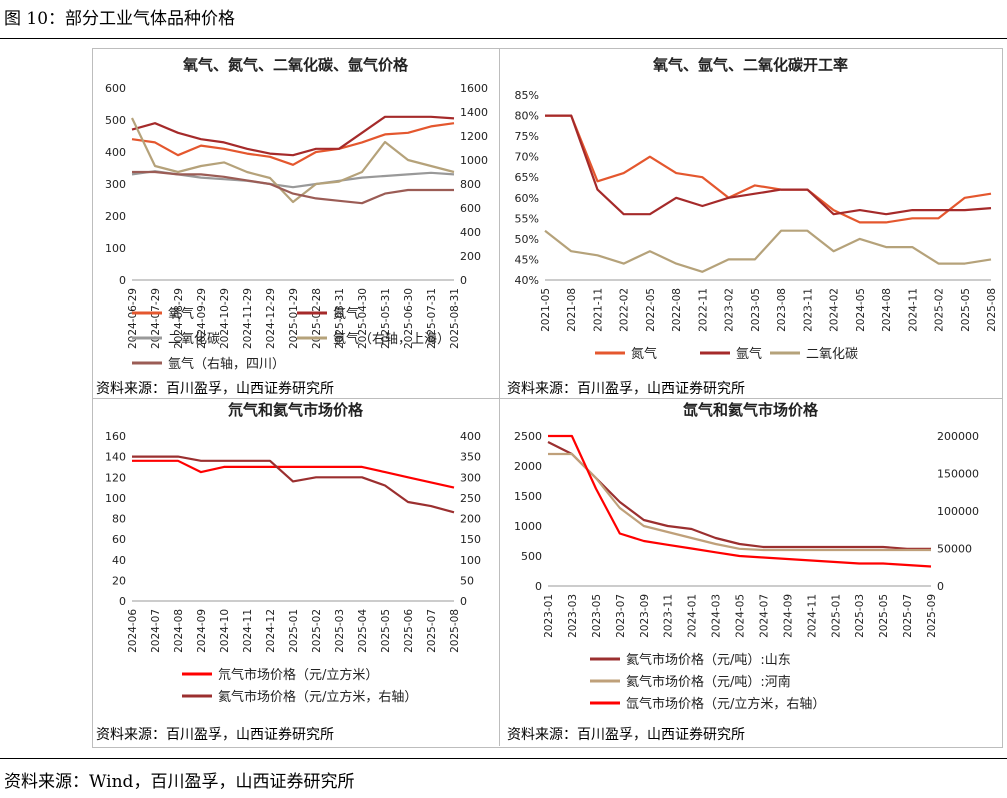 The width and height of the screenshot is (1007, 798). What do you see at coordinates (958, 436) in the screenshot?
I see `y2-tick-label: 200000` at bounding box center [958, 436].